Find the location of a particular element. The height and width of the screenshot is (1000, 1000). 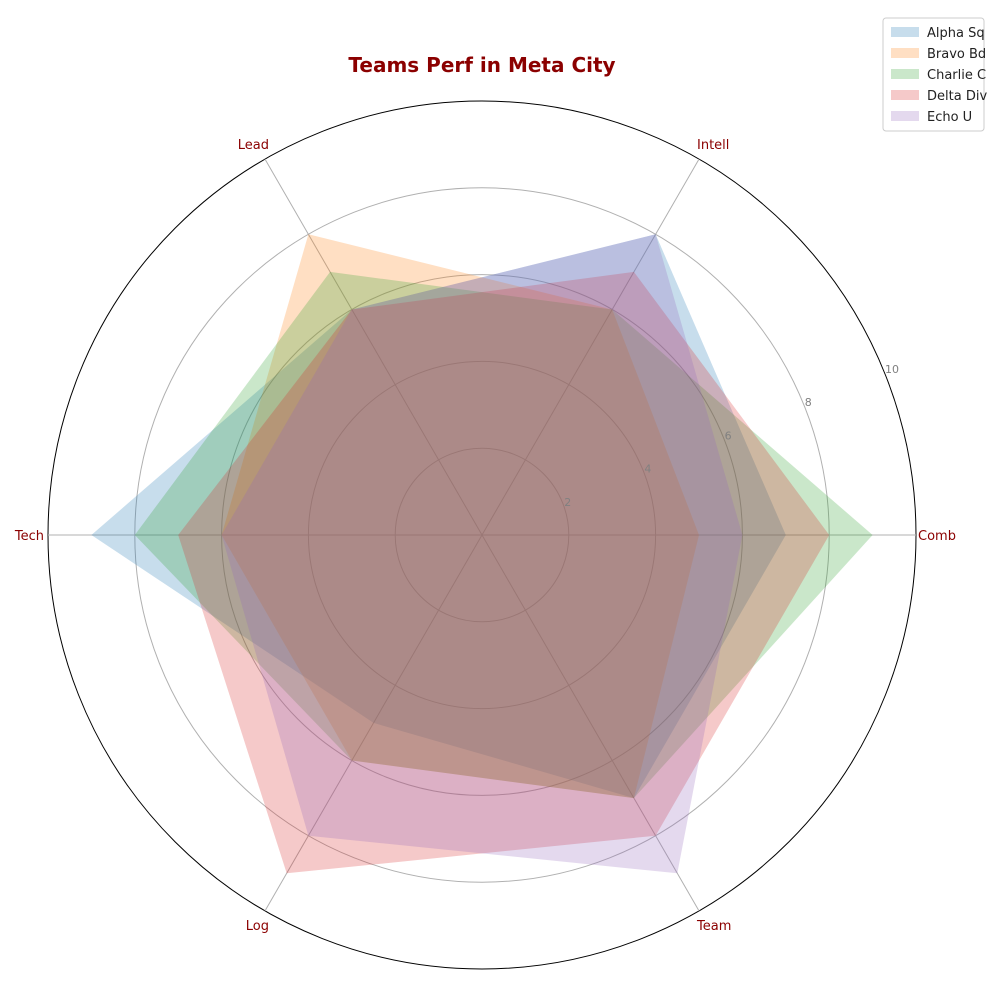

legend-entry: Alpha Sq is located at coordinates (956, 33).